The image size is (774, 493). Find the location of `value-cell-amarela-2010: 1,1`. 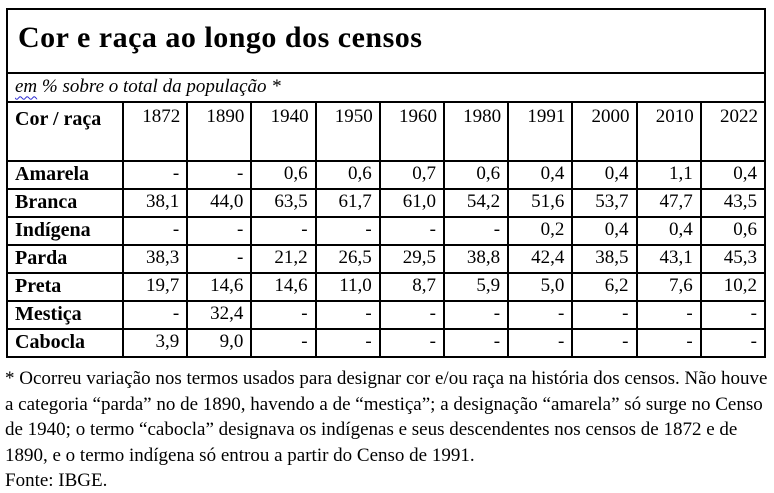

value-cell-amarela-2010: 1,1 is located at coordinates (668, 175).